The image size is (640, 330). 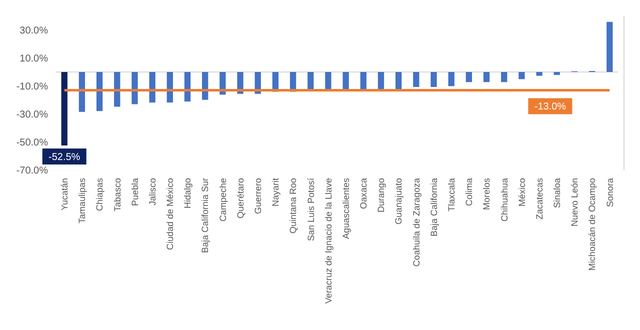 What do you see at coordinates (34, 59) in the screenshot?
I see `y-tick-label: 10.0%` at bounding box center [34, 59].